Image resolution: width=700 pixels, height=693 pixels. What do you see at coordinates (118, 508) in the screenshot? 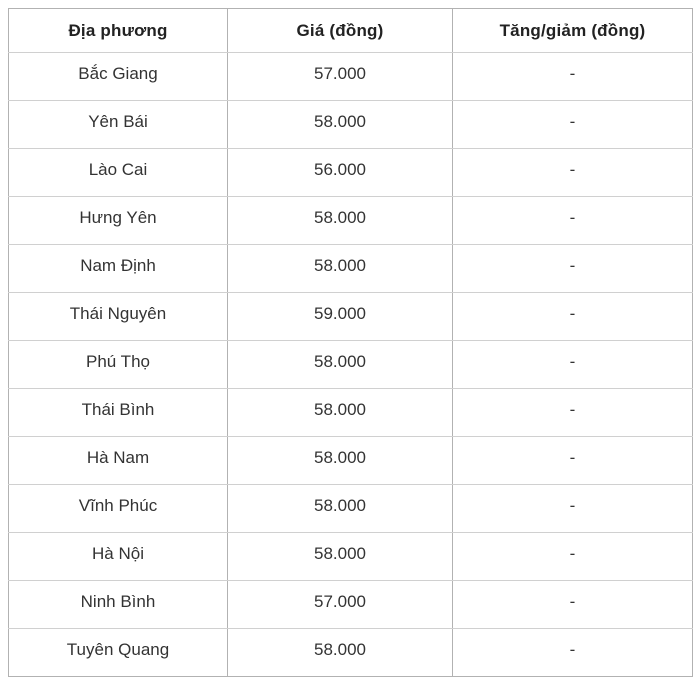
I see `cell-location: Vĩnh Phúc` at bounding box center [118, 508].